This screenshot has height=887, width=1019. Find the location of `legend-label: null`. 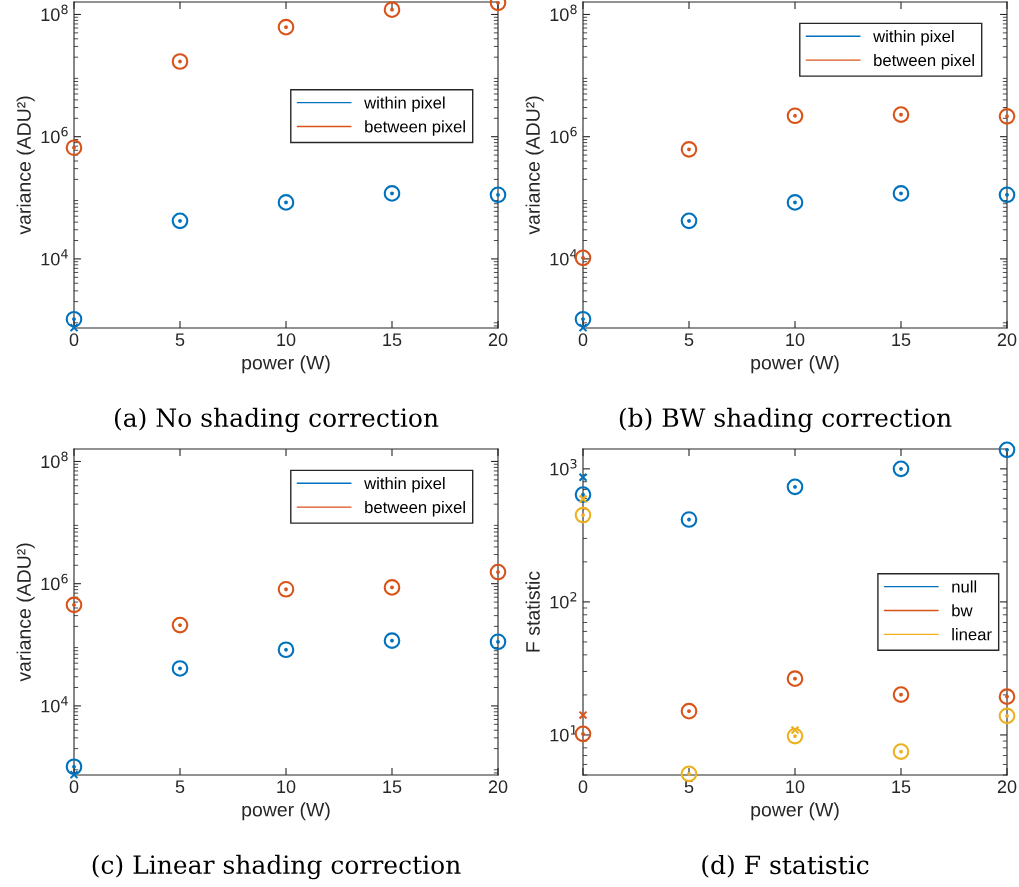

legend-label: null is located at coordinates (964, 586).